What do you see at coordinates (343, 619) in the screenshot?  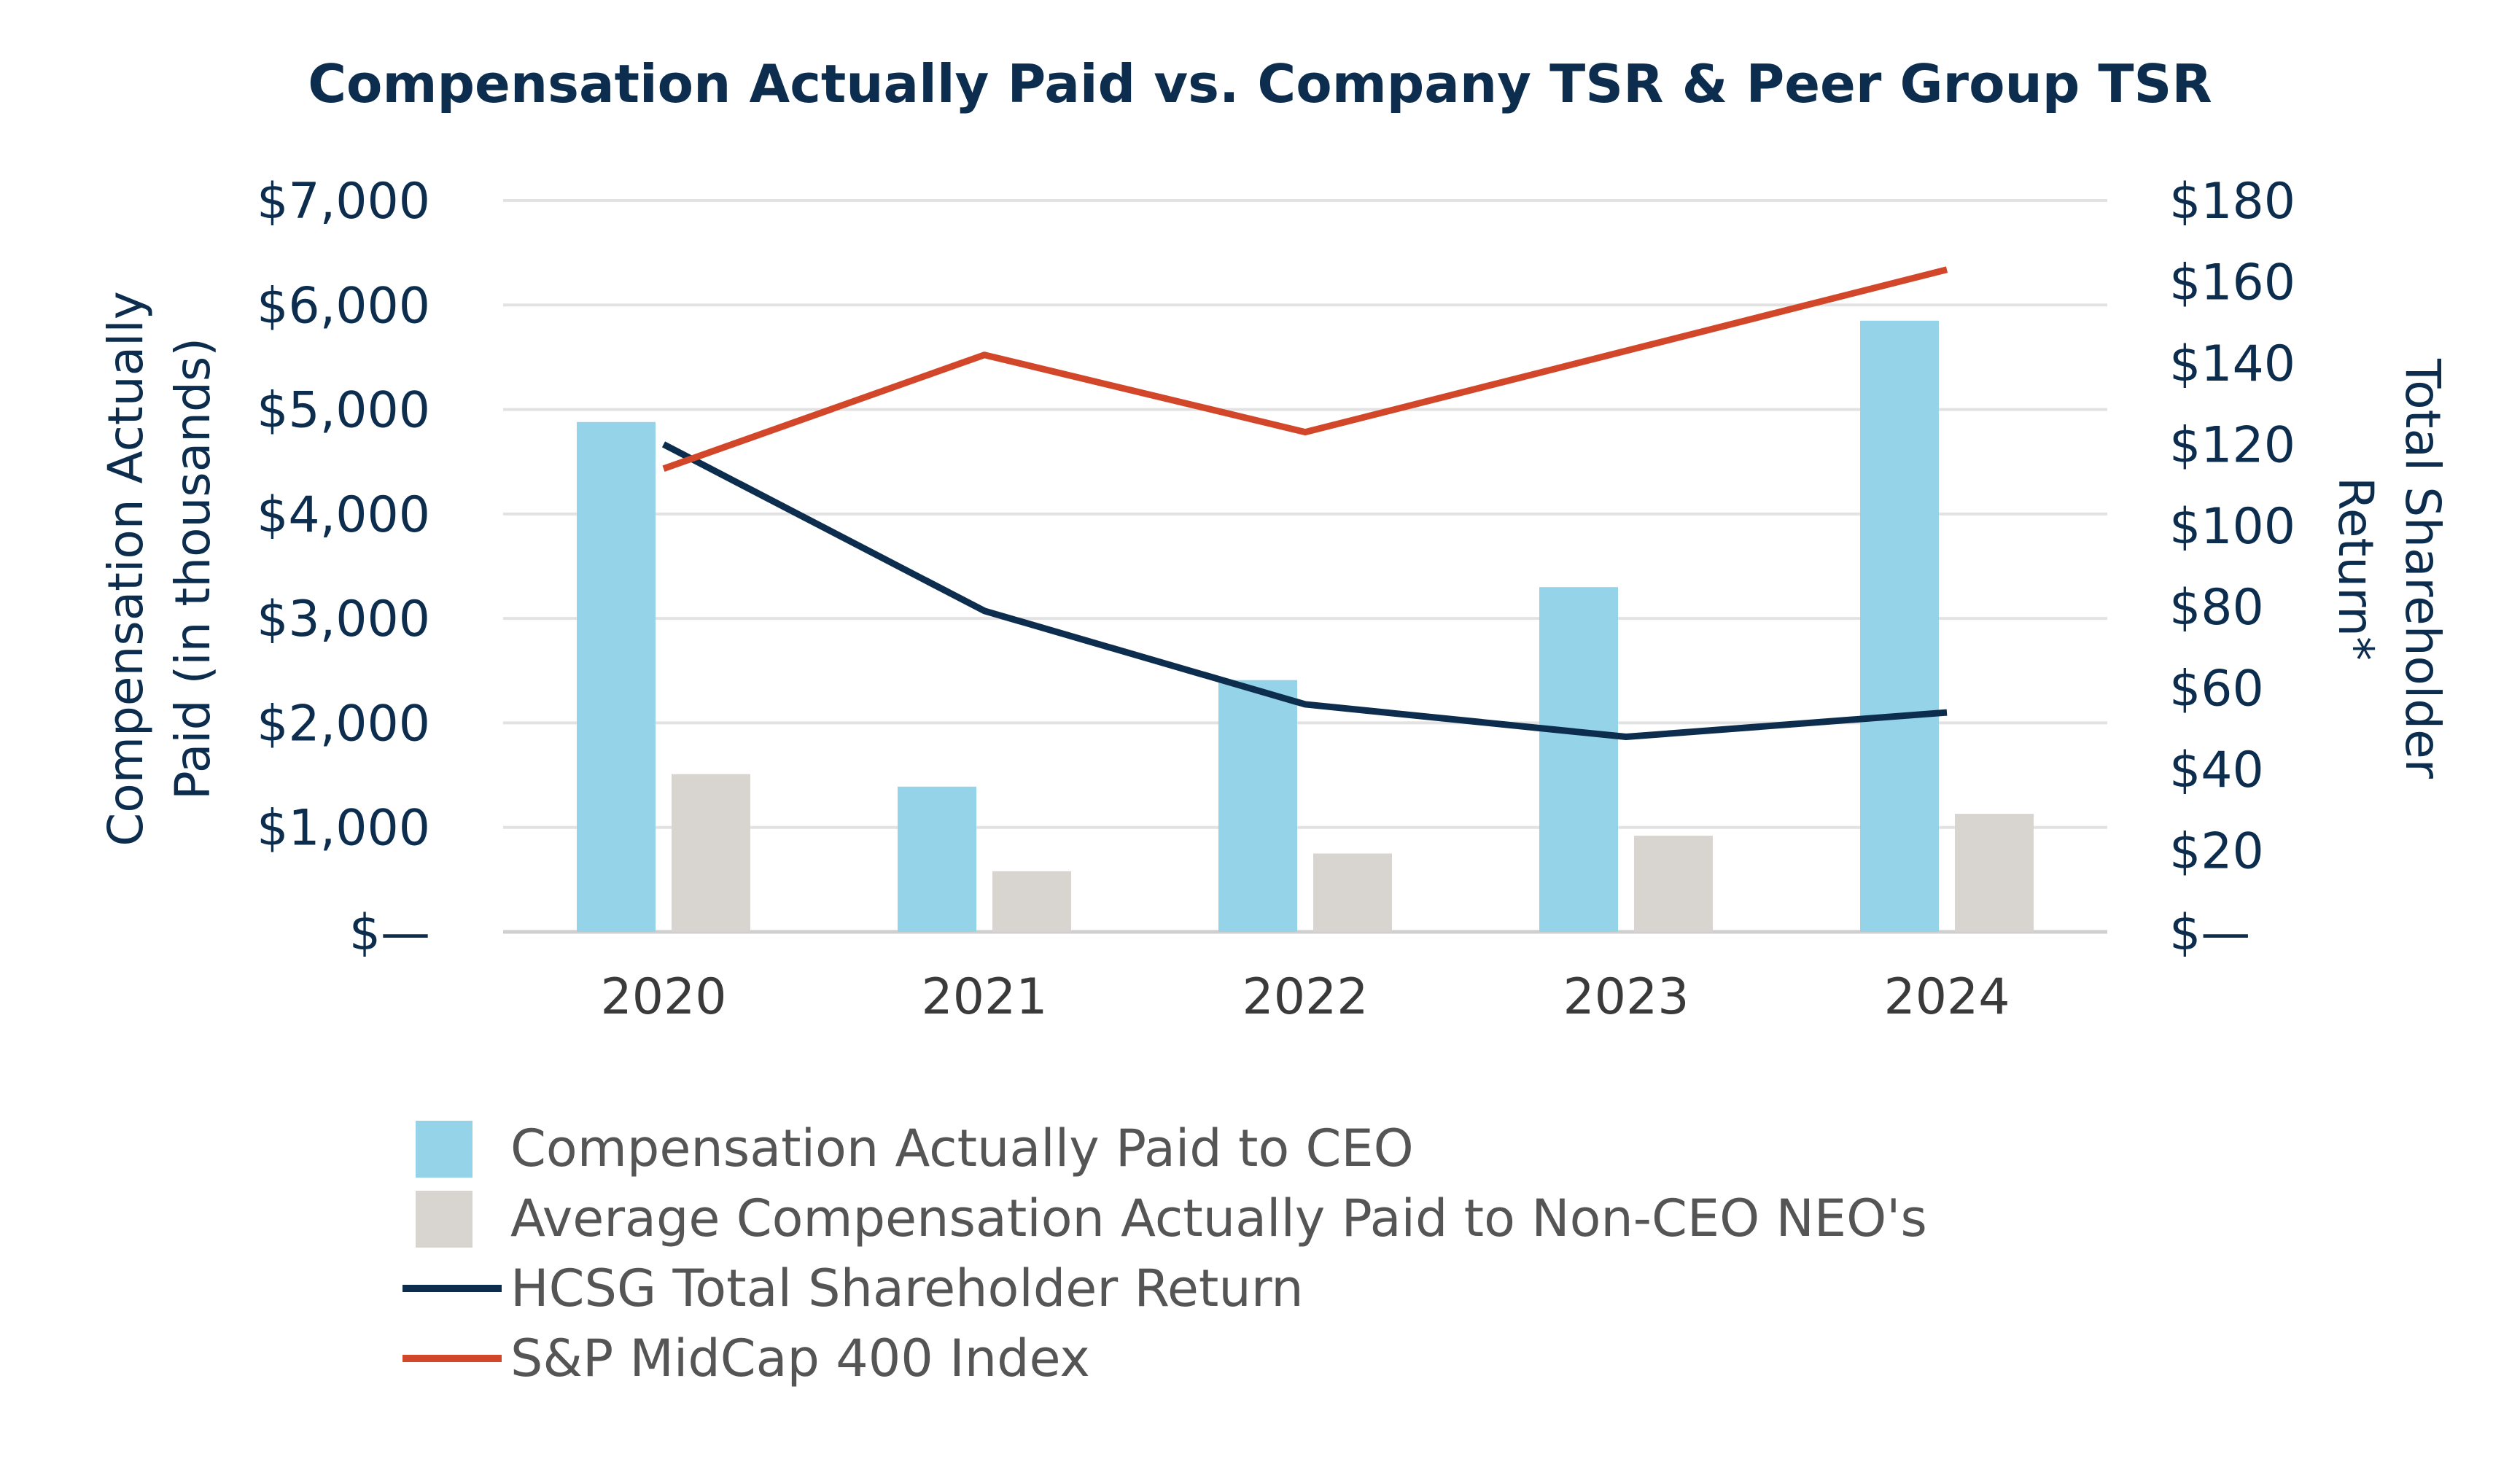 I see `left-tick-label: $3,000` at bounding box center [343, 619].